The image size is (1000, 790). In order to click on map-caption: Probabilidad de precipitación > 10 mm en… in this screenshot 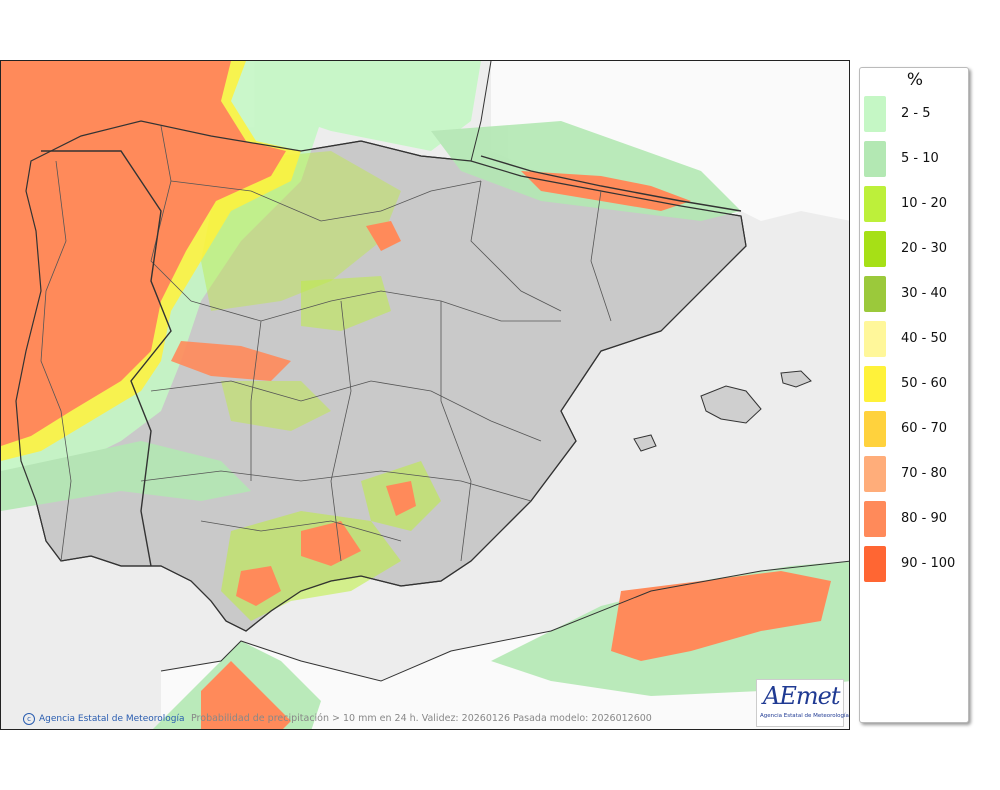, I will do `click(421, 718)`.